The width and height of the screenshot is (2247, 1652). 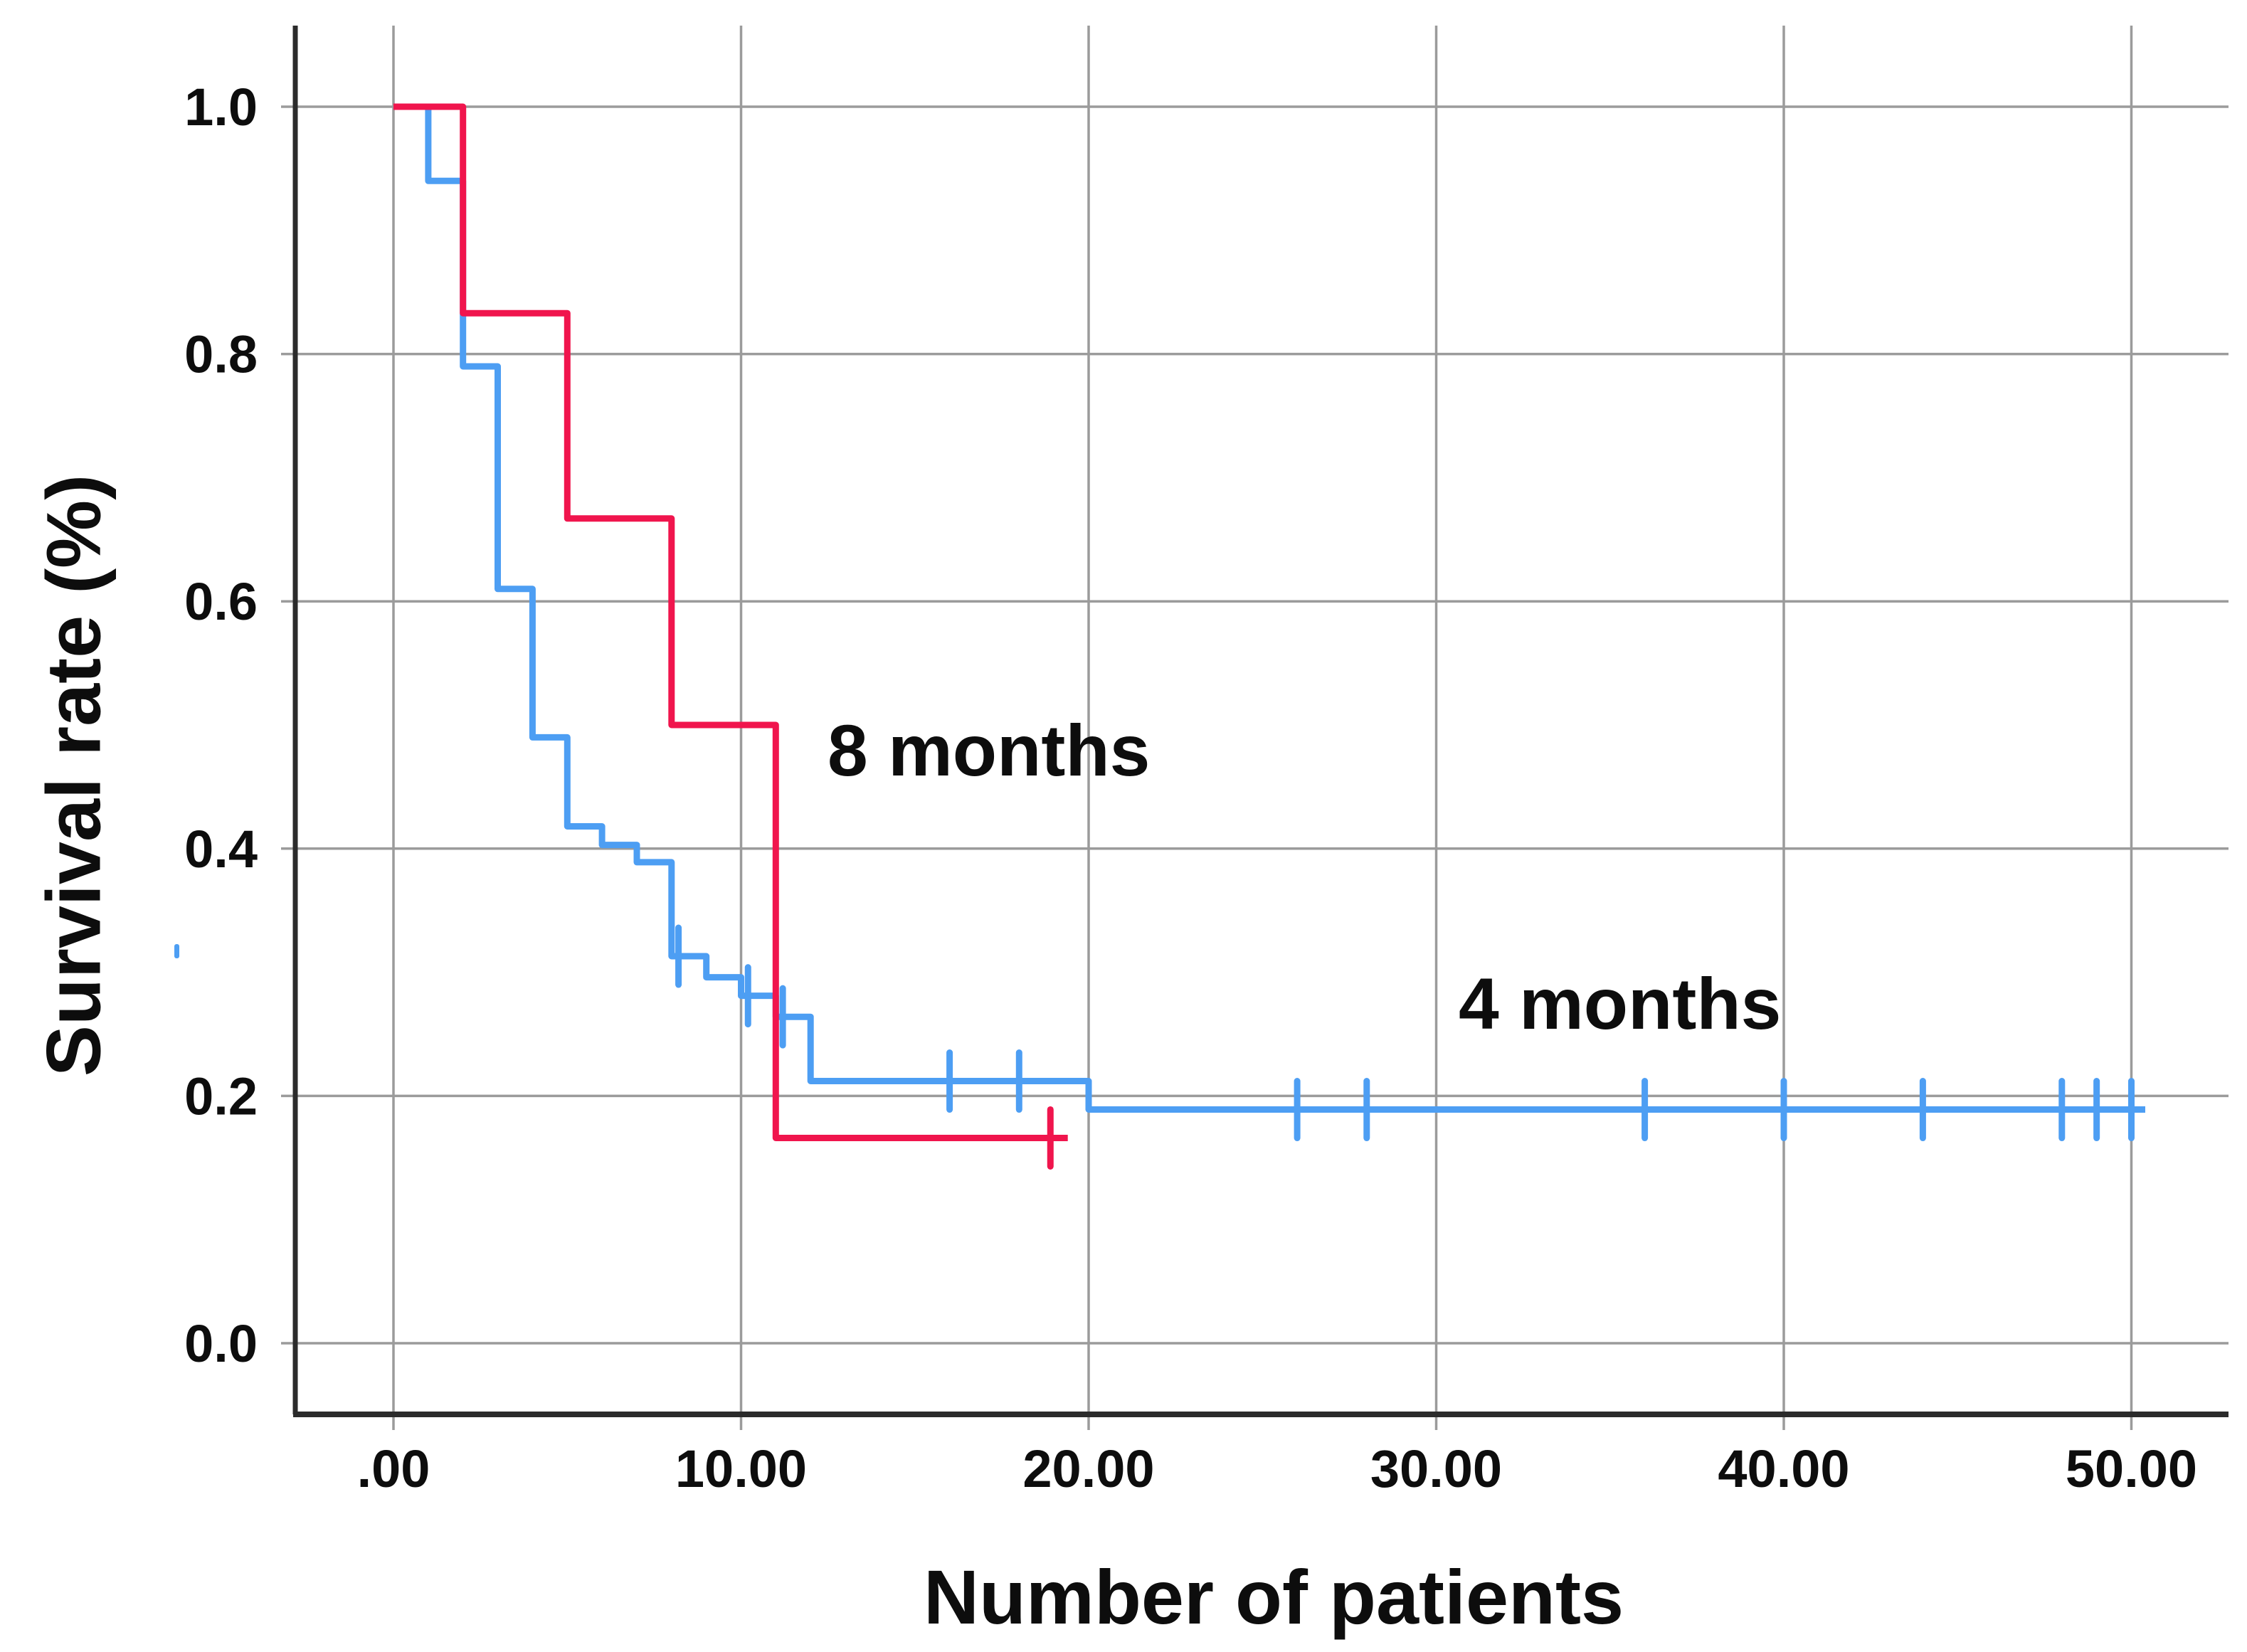 I want to click on stray-blue-mark, so click(x=176, y=951).